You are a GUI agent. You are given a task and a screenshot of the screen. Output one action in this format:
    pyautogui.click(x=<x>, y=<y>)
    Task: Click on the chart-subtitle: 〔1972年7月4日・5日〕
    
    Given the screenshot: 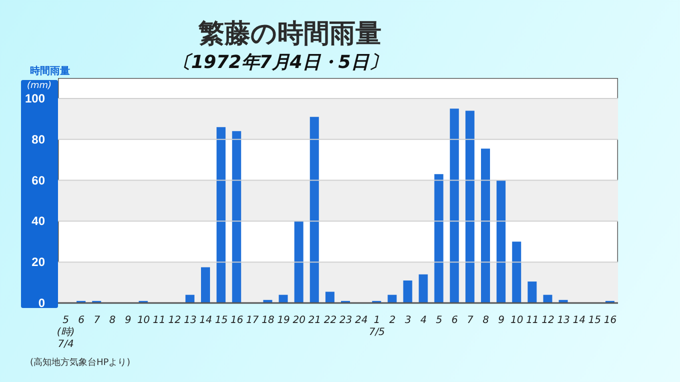 What is the action you would take?
    pyautogui.click(x=280, y=62)
    